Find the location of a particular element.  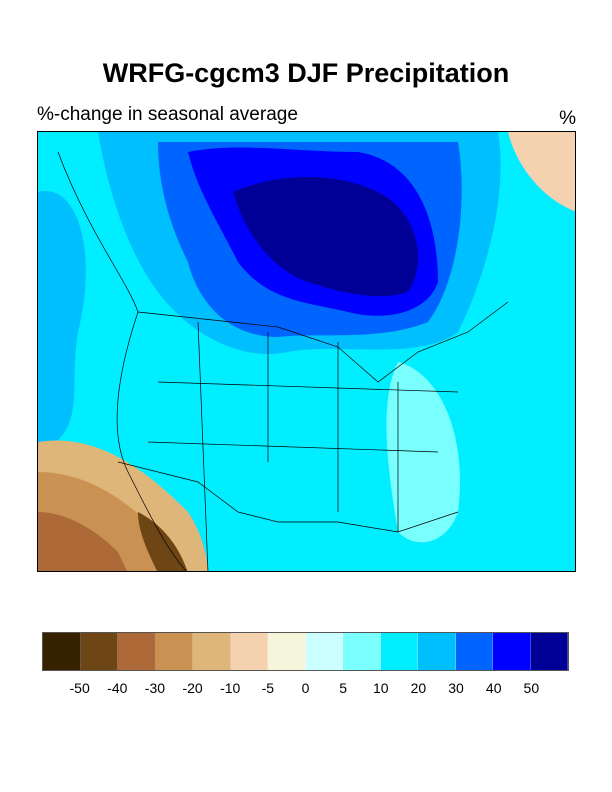

colorbar-label: 50 is located at coordinates (531, 688).